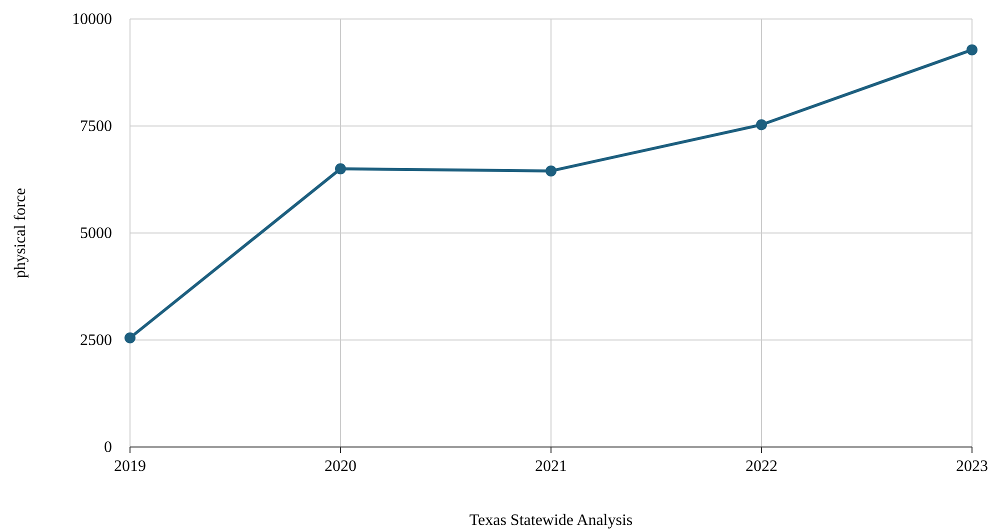 The height and width of the screenshot is (529, 990). What do you see at coordinates (551, 466) in the screenshot?
I see `x-tick-label: 2021` at bounding box center [551, 466].